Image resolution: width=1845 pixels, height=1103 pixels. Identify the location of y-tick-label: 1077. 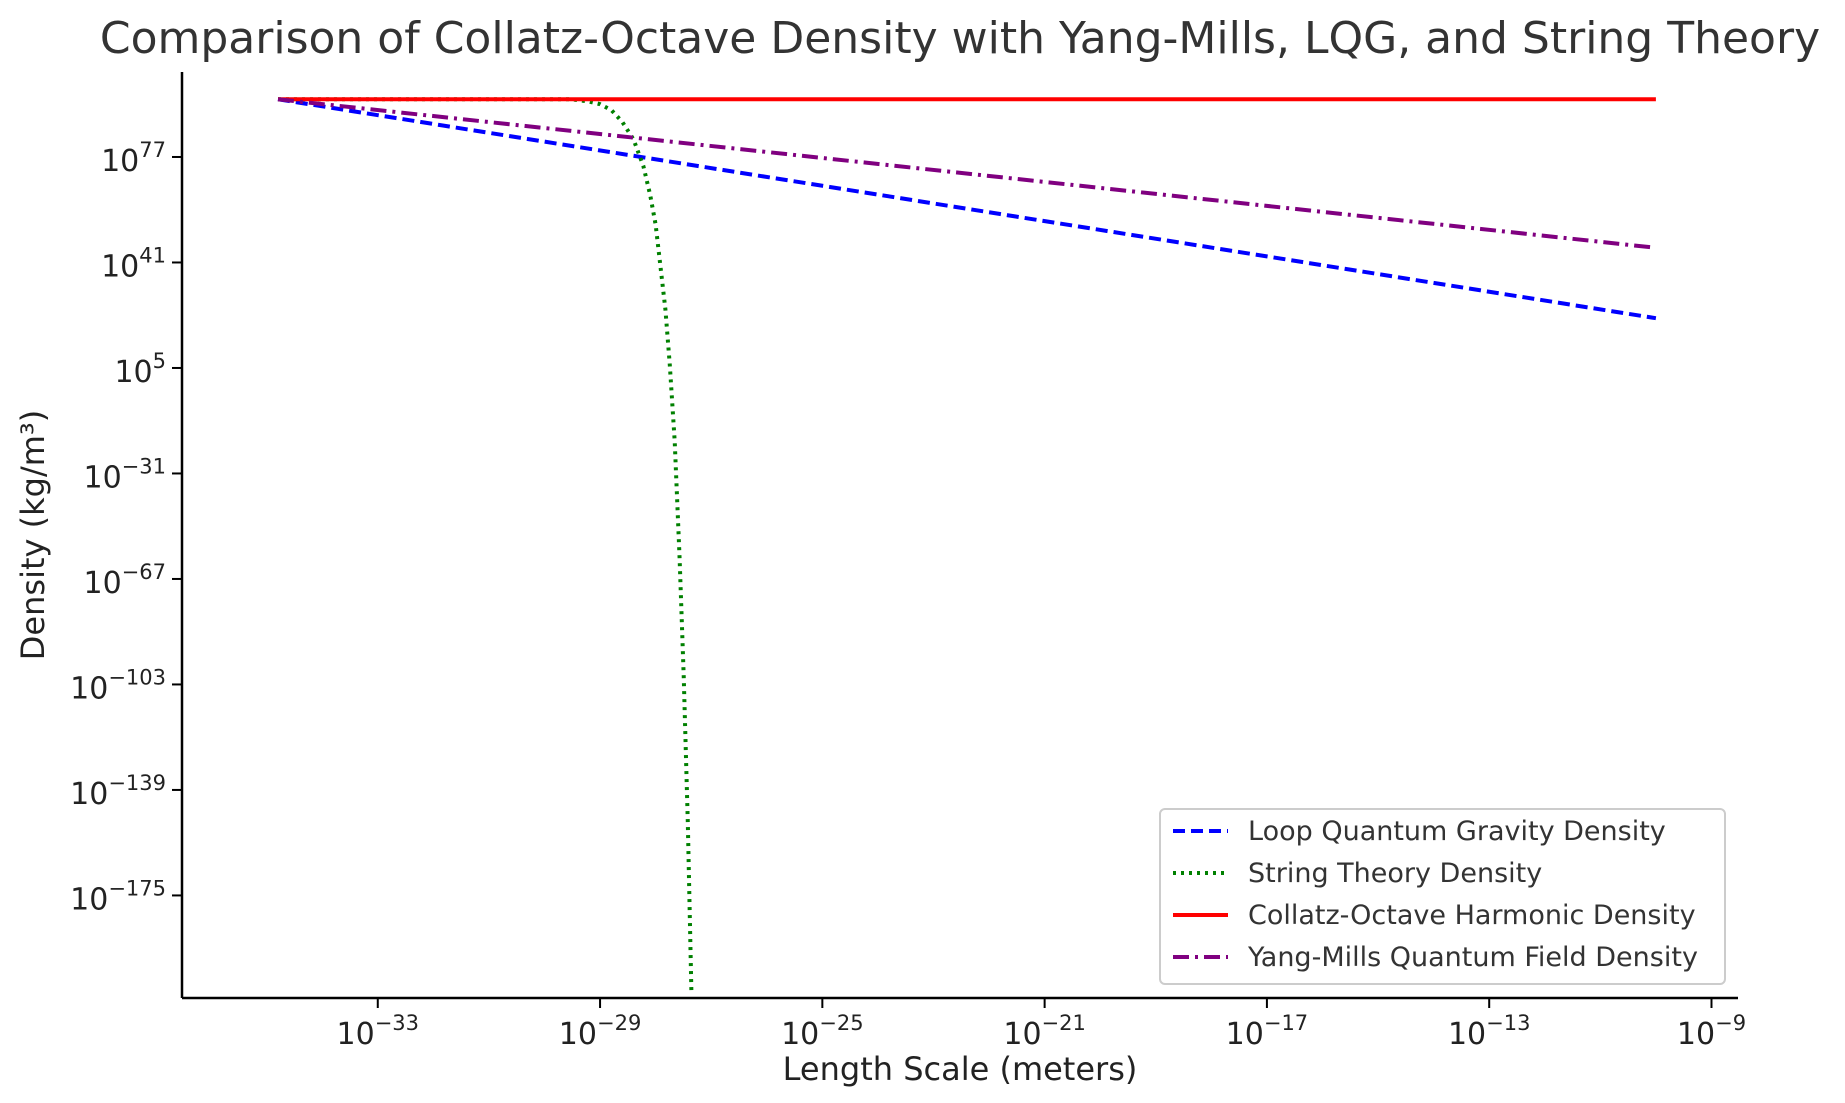
(133, 158).